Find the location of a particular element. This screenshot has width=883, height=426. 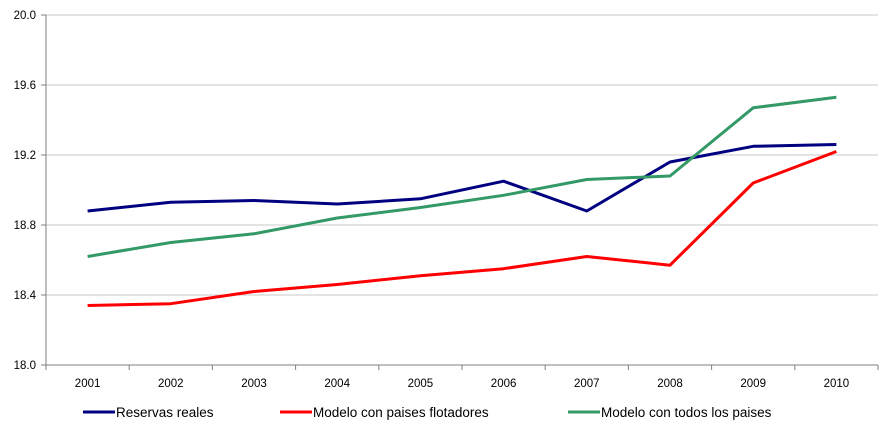

x-tick-label: 2009 is located at coordinates (753, 384).